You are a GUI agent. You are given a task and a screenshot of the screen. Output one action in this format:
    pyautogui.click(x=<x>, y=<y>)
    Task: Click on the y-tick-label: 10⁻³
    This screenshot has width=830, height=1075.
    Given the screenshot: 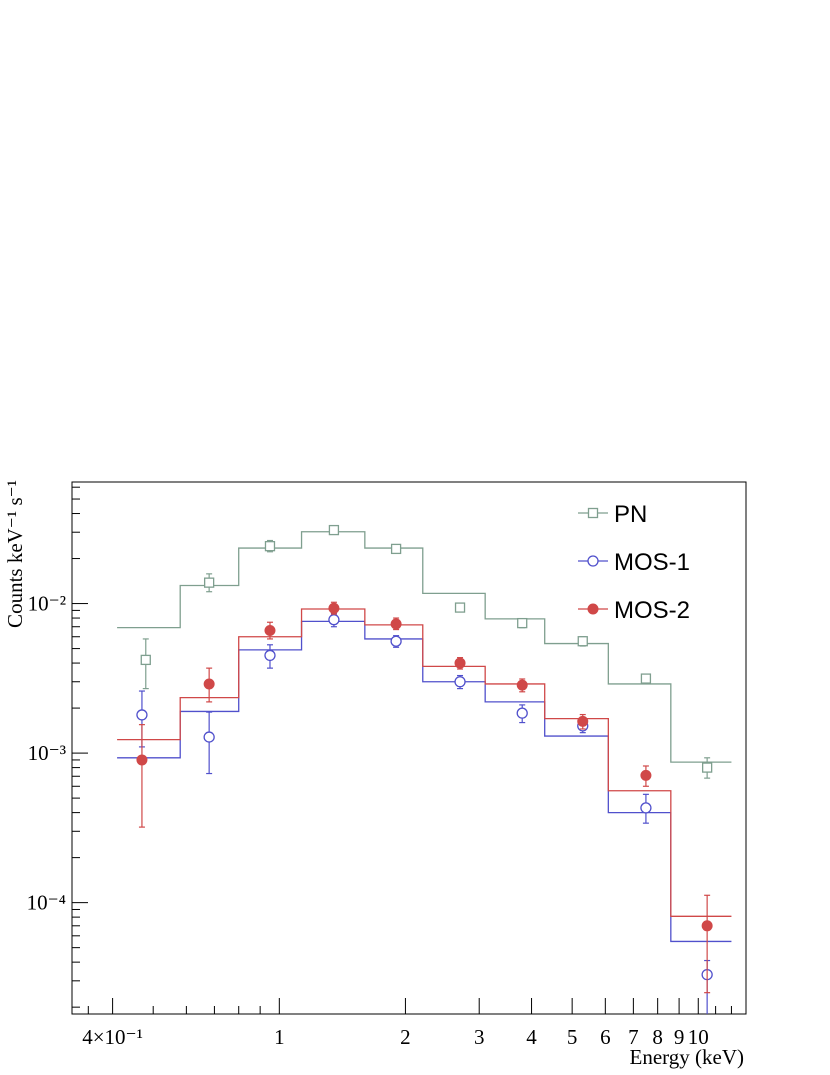 What is the action you would take?
    pyautogui.click(x=47, y=753)
    